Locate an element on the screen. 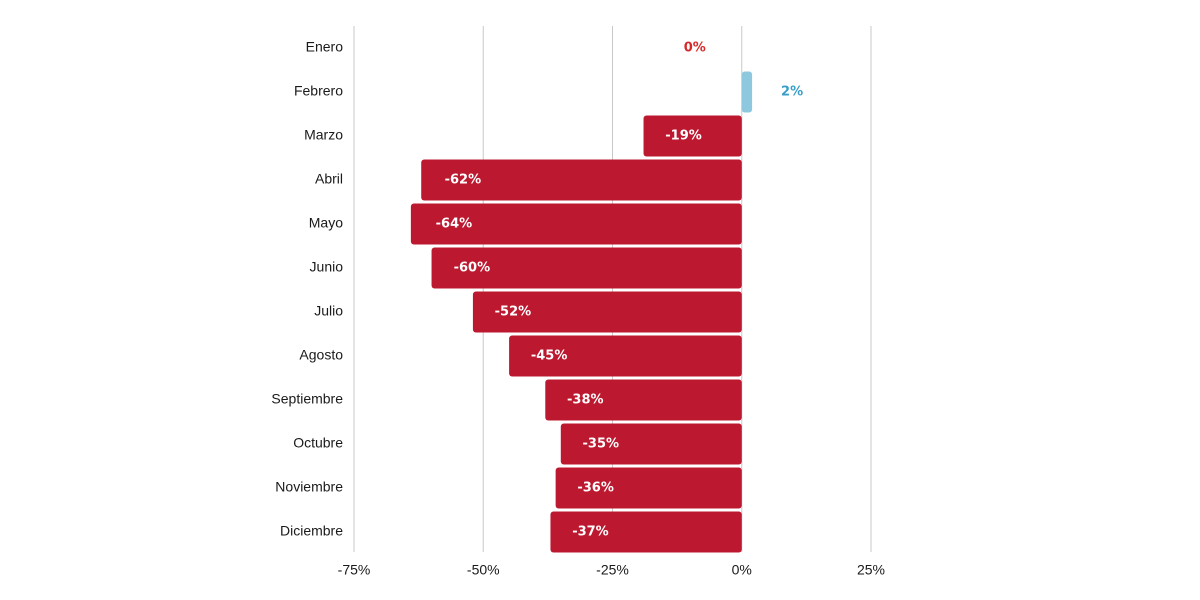 The height and width of the screenshot is (600, 1200). data-label: -19% is located at coordinates (683, 136).